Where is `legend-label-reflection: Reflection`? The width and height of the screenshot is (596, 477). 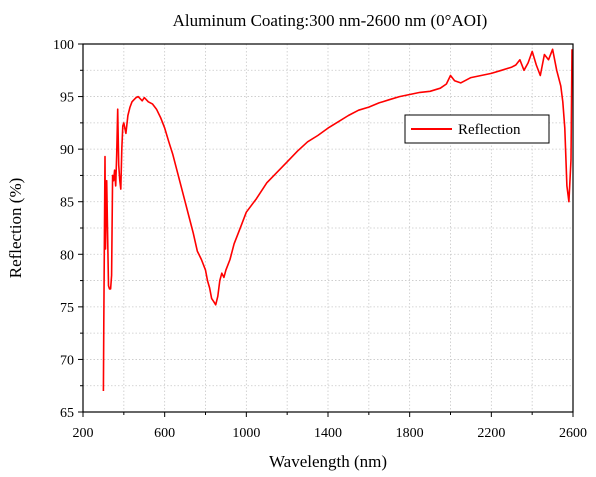 legend-label-reflection: Reflection is located at coordinates (489, 130).